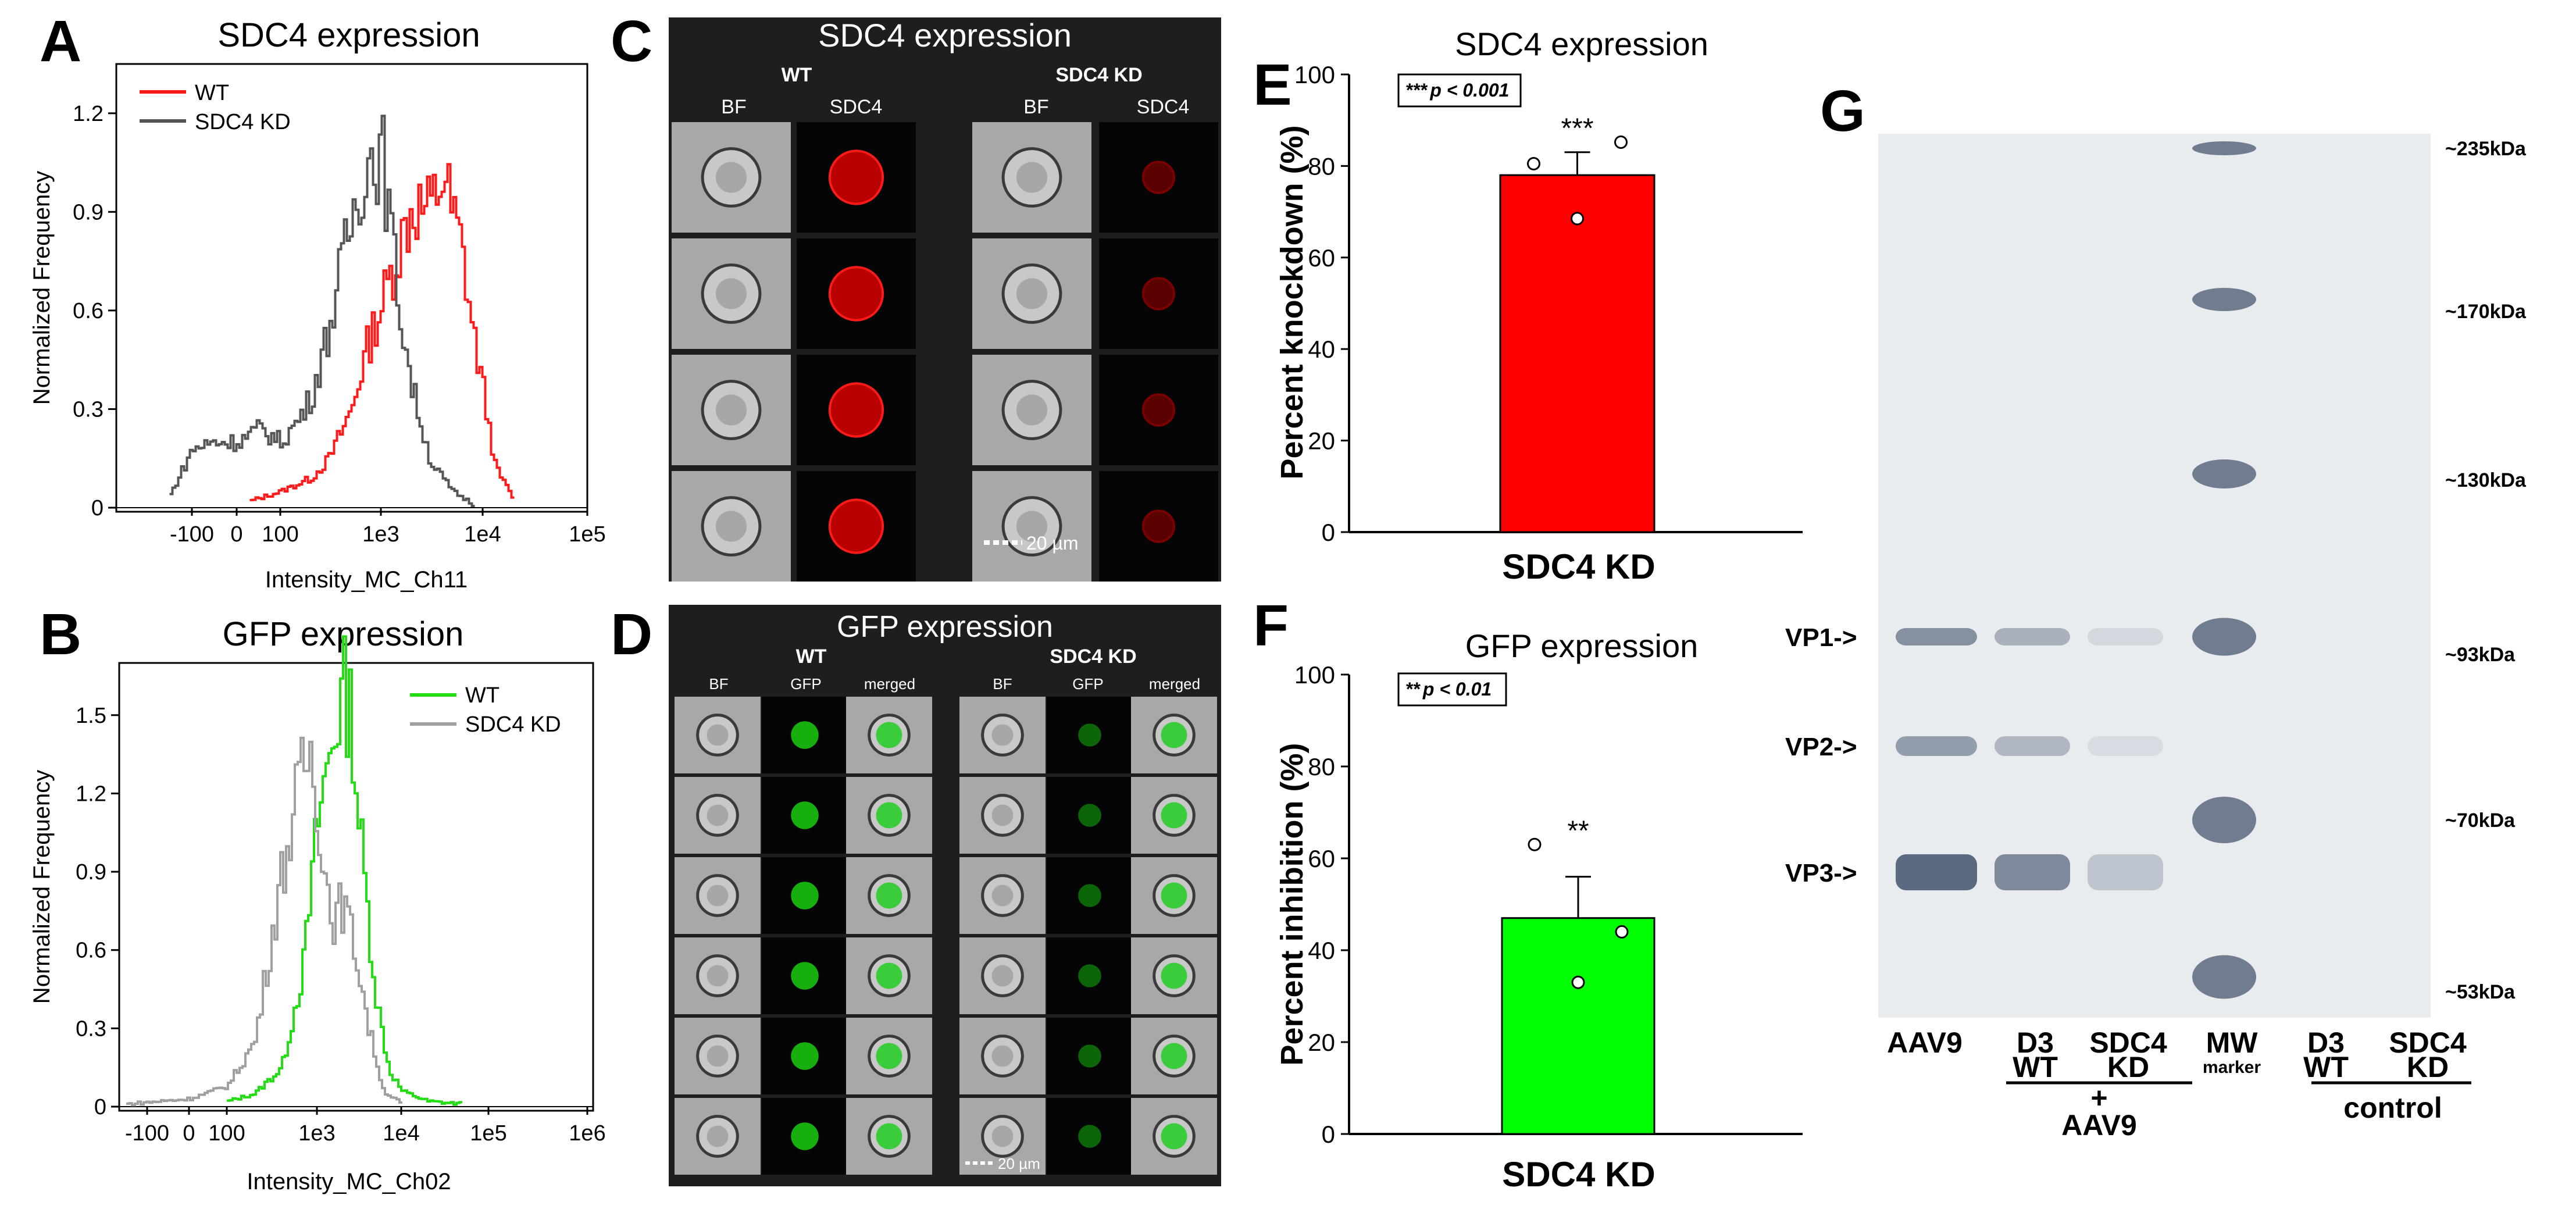 The image size is (2576, 1209). Describe the element at coordinates (811, 656) in the screenshot. I see `group-label-wt: WT` at that location.